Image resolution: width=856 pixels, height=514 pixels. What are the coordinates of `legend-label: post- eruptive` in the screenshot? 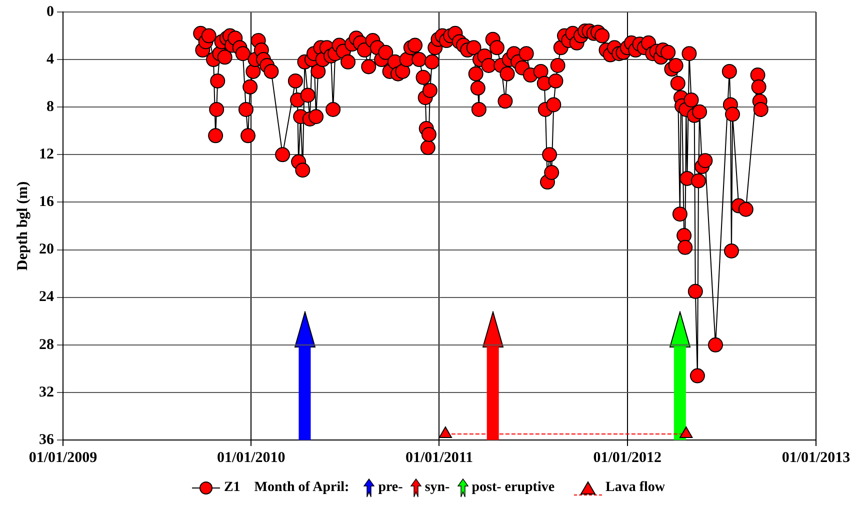 It's located at (513, 488).